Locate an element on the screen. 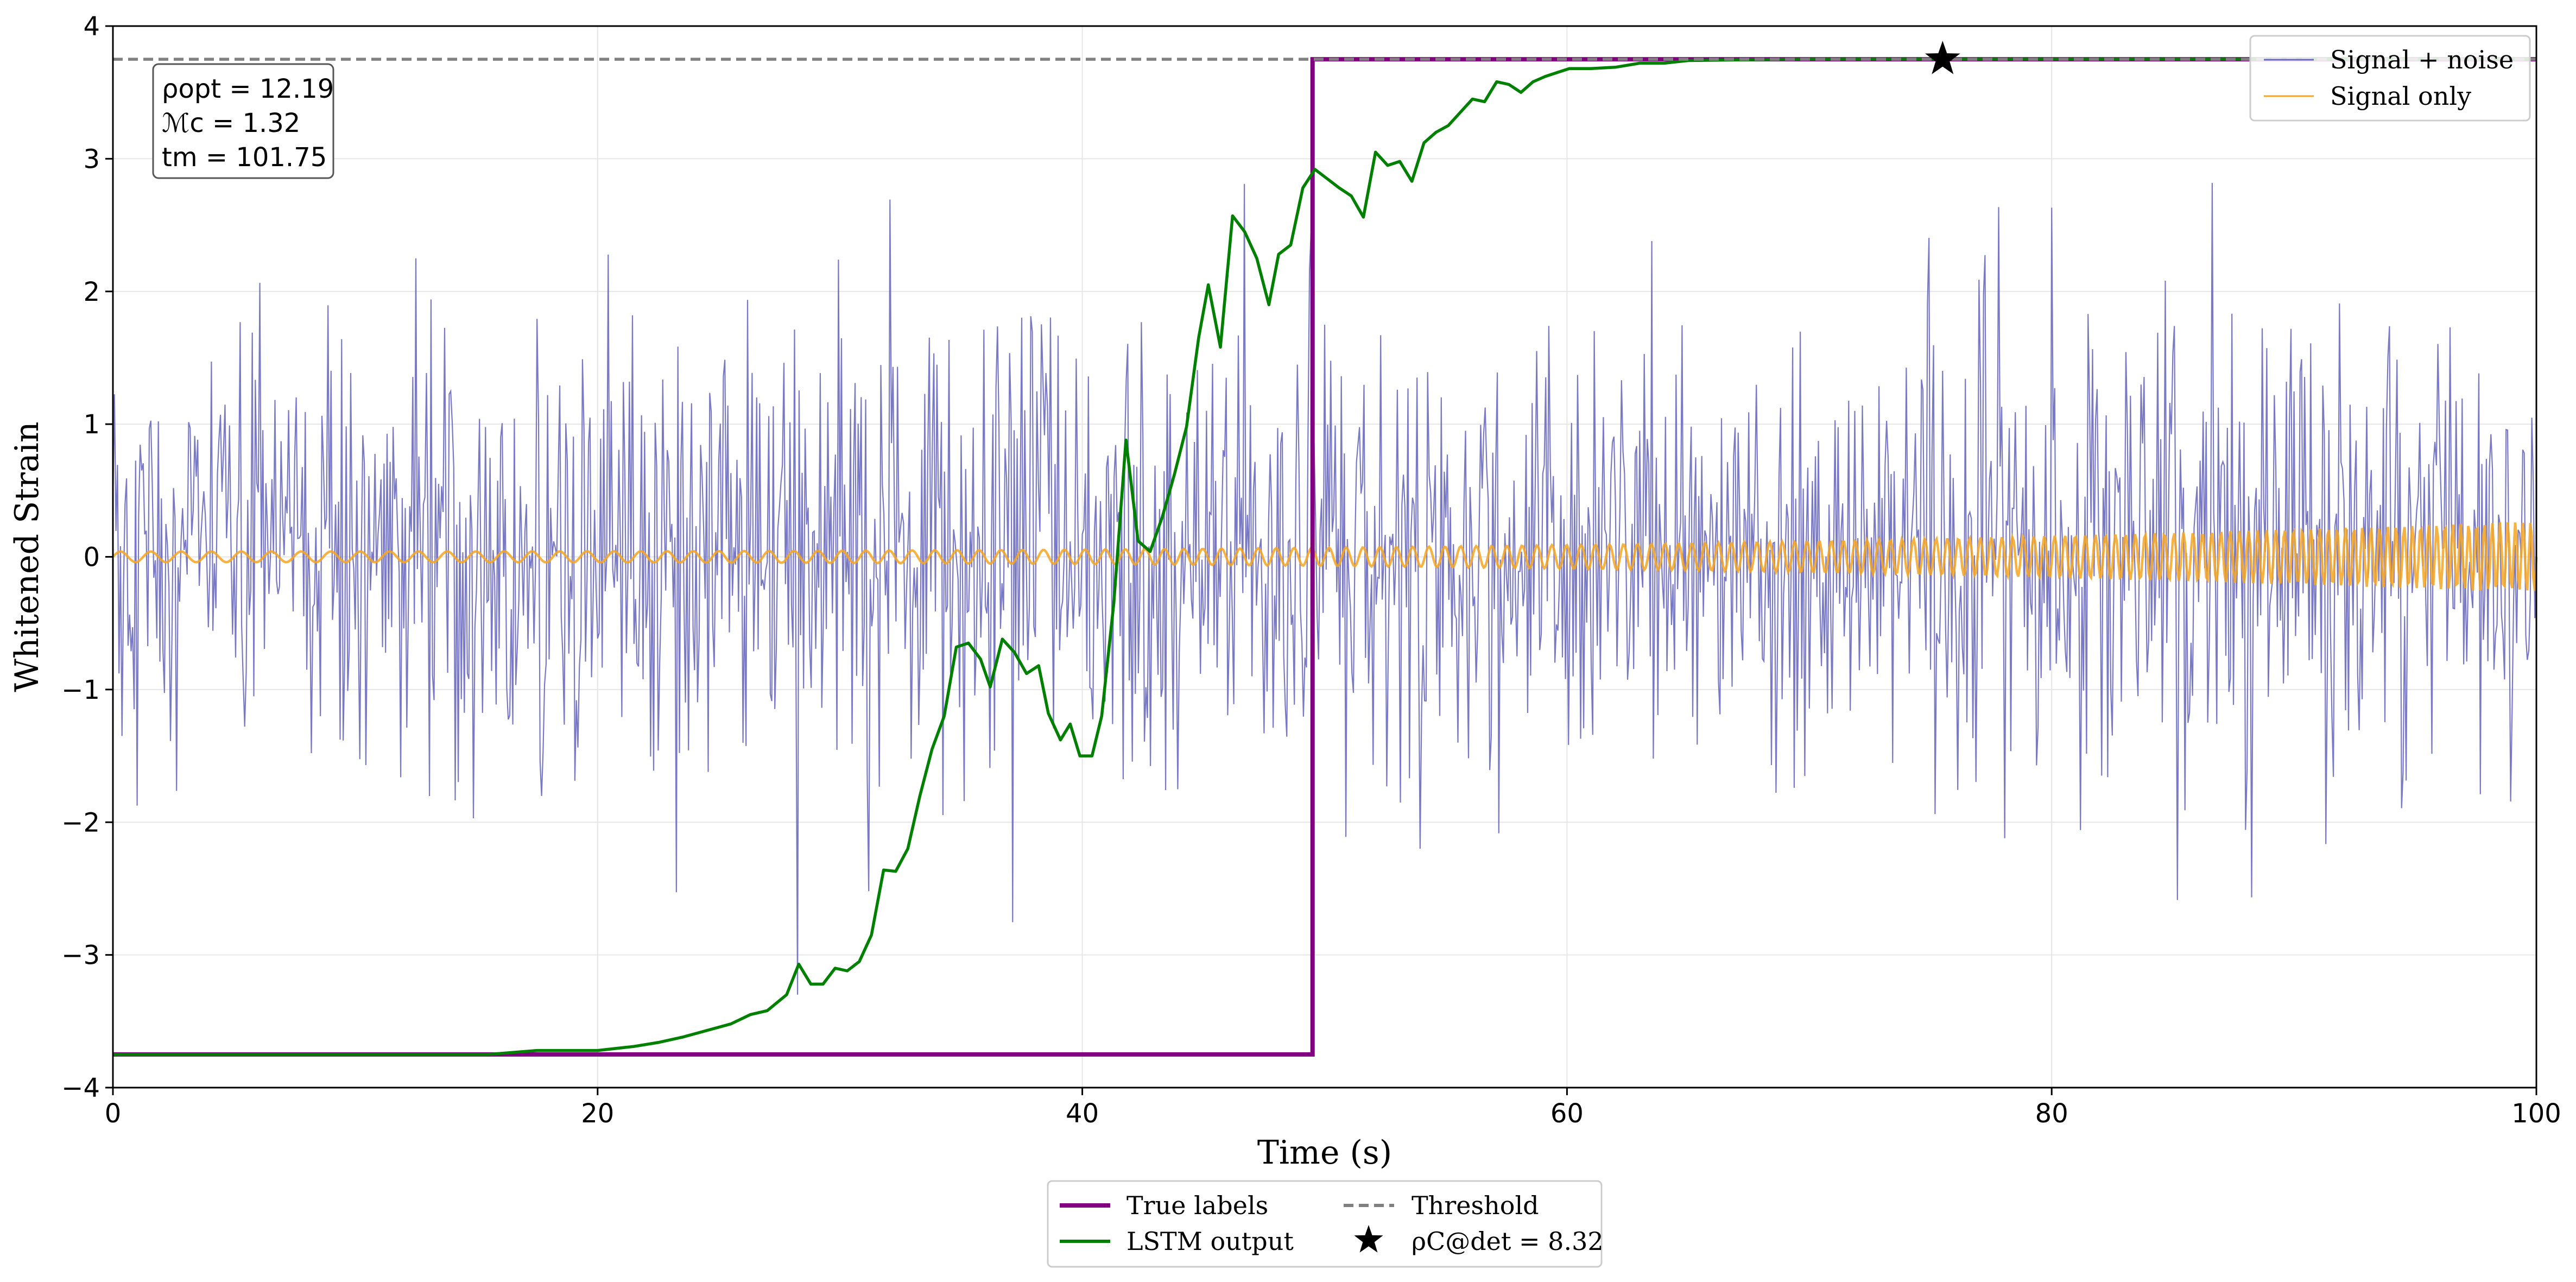  detection-star-icon is located at coordinates (1942, 57).